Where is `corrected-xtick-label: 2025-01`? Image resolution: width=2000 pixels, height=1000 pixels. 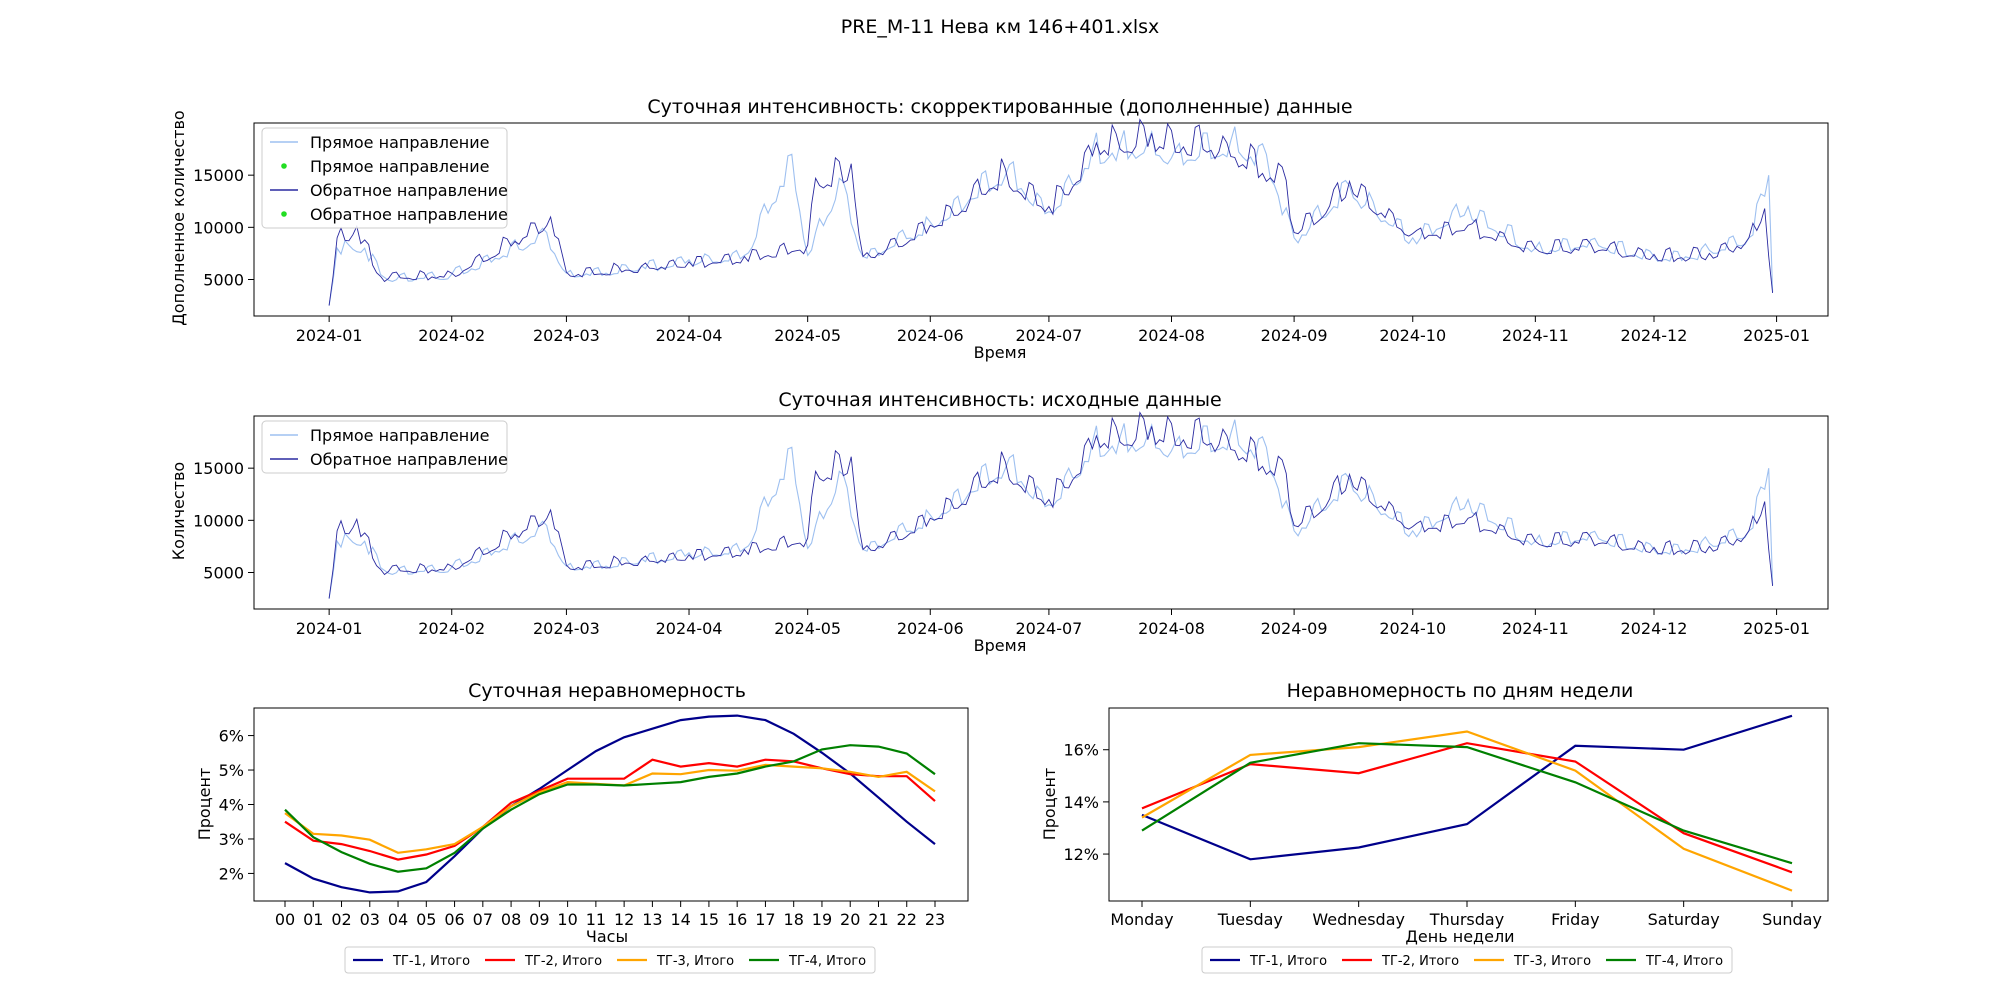 corrected-xtick-label: 2025-01 is located at coordinates (1776, 335).